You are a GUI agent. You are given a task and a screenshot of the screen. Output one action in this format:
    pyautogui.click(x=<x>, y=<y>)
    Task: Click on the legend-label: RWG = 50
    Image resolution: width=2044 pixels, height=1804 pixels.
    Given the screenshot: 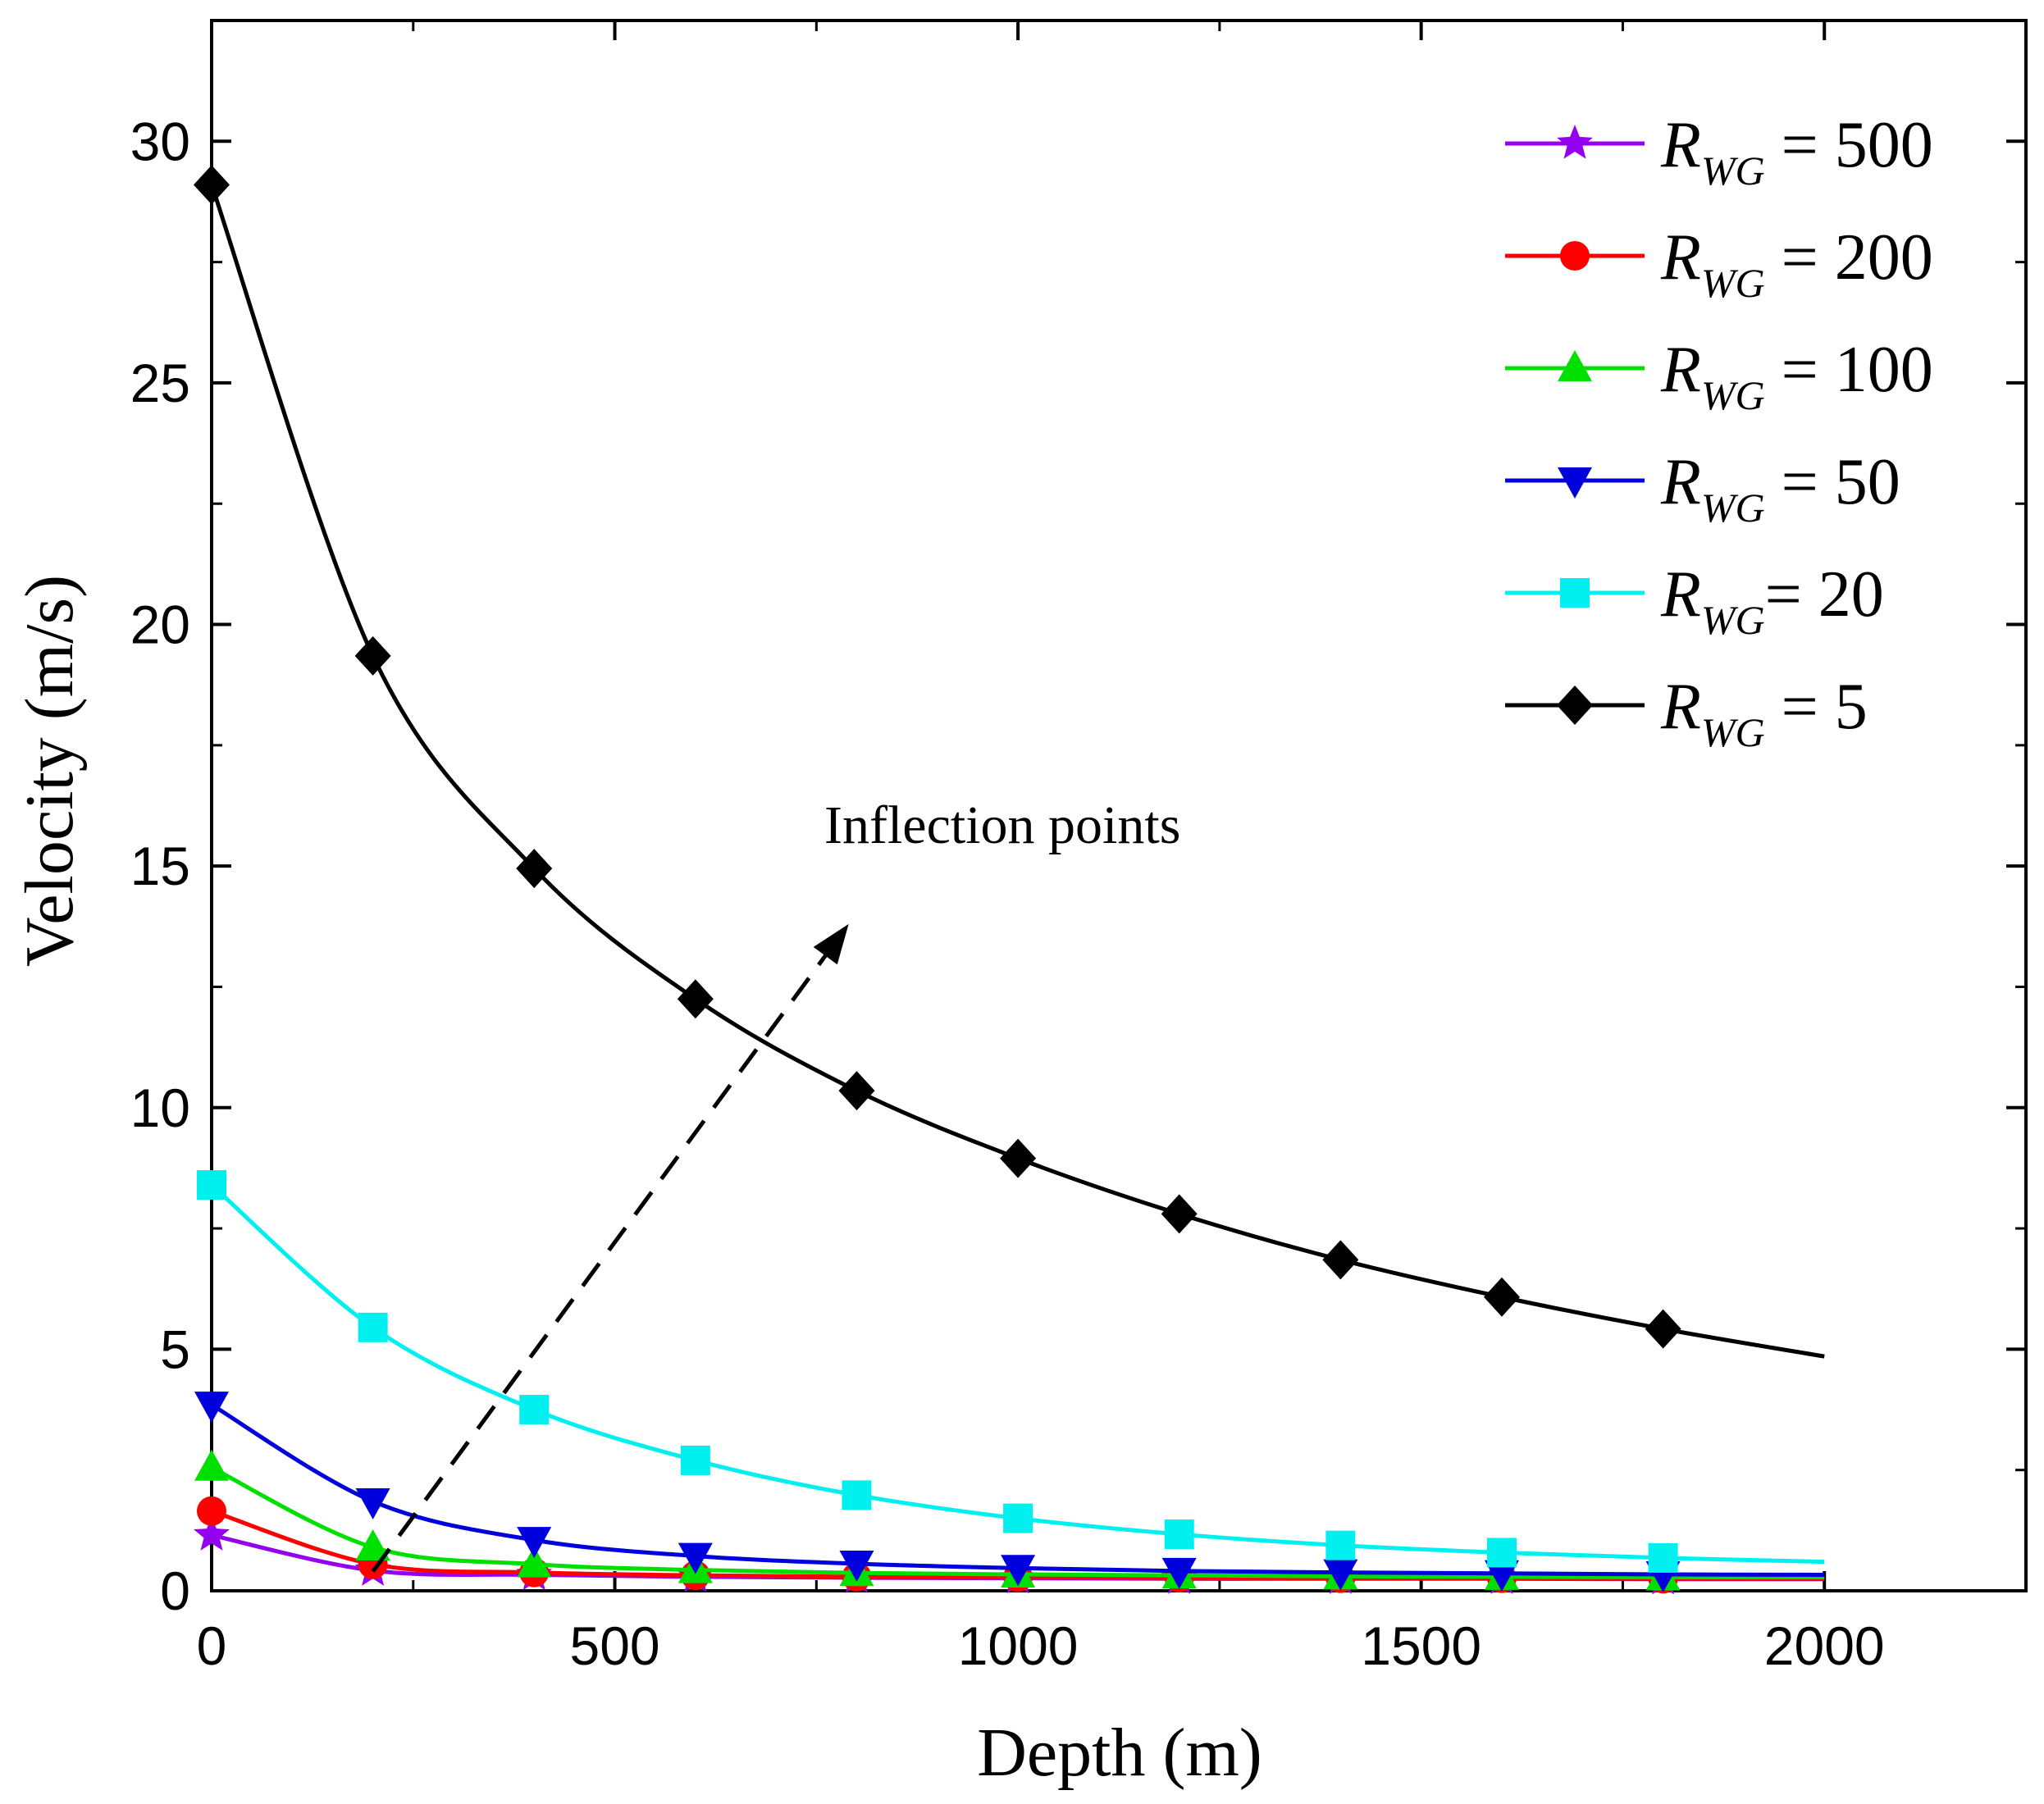 What is the action you would take?
    pyautogui.click(x=1780, y=488)
    